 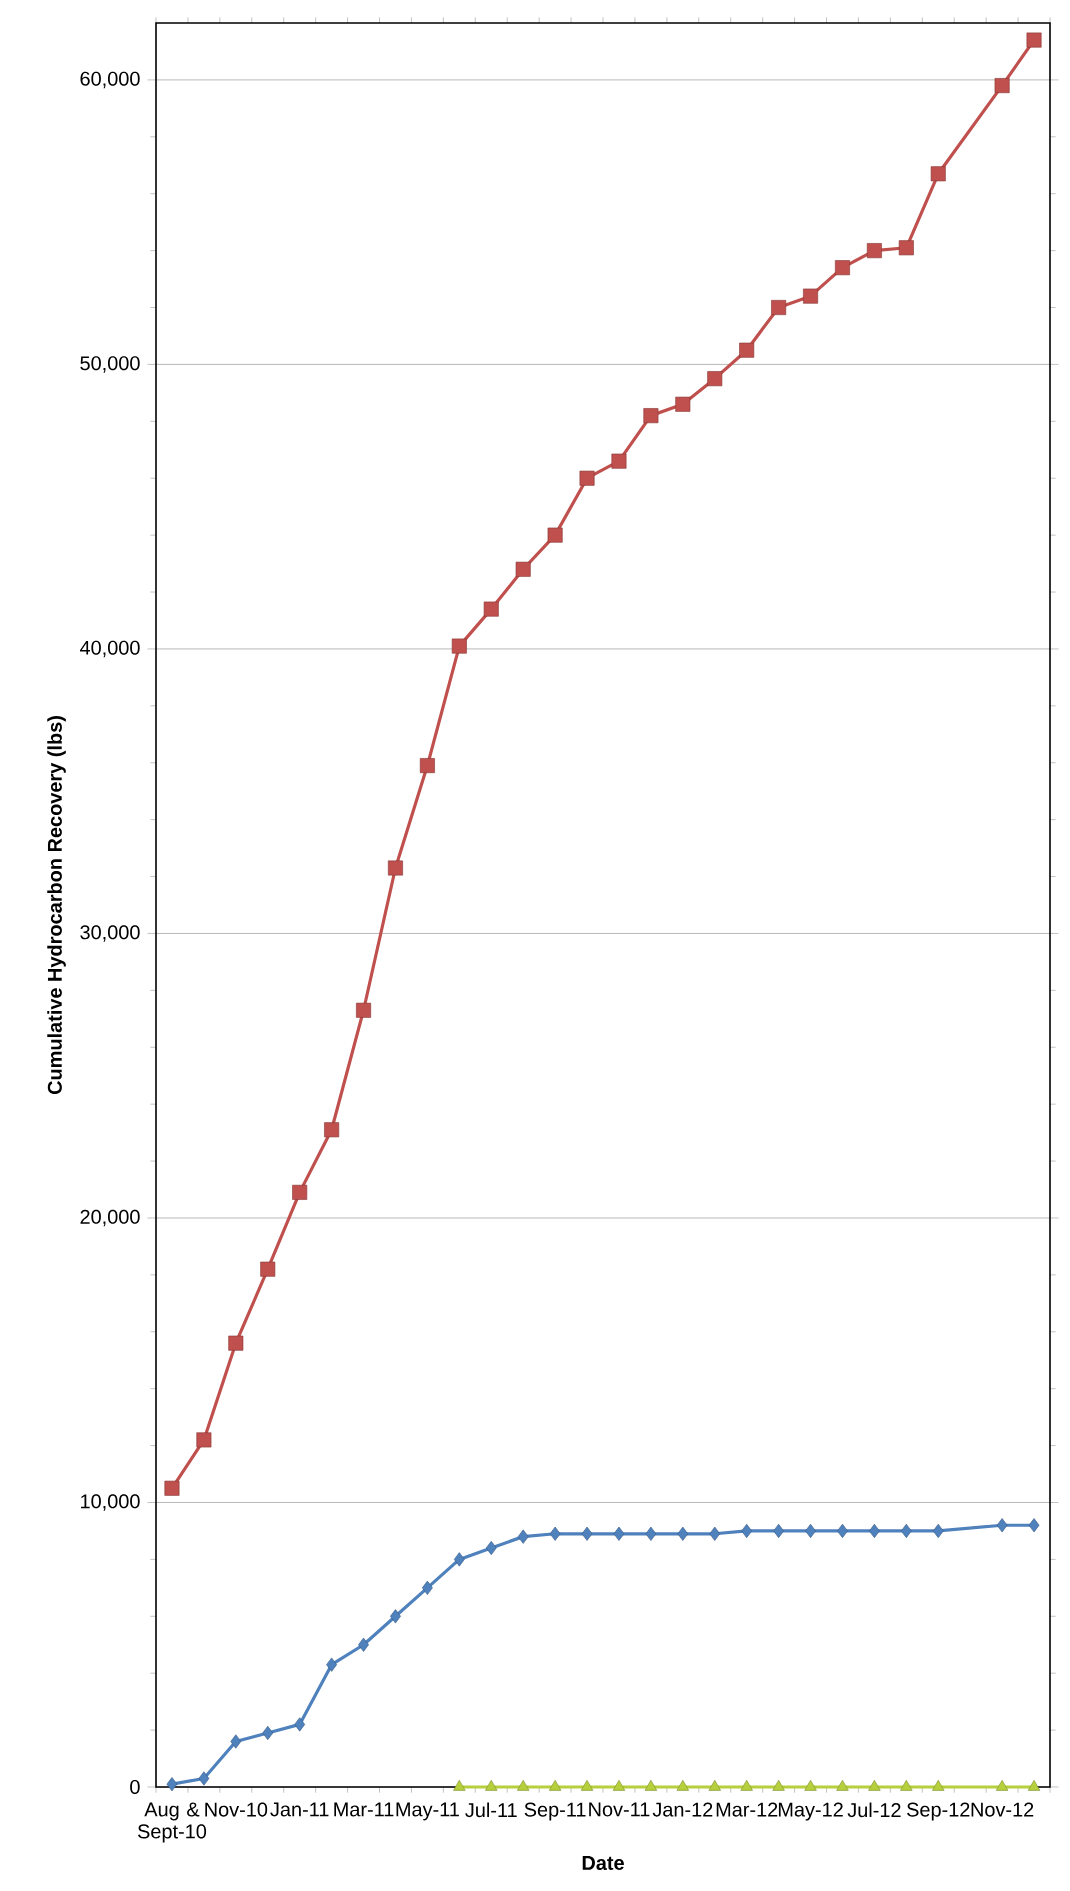 I want to click on y-tick-label: 40,000, so click(x=109, y=649).